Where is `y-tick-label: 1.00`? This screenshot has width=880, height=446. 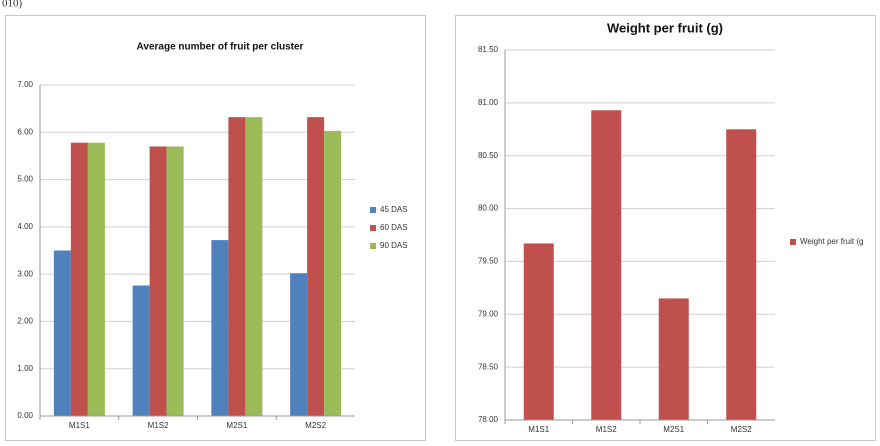 y-tick-label: 1.00 is located at coordinates (25, 368).